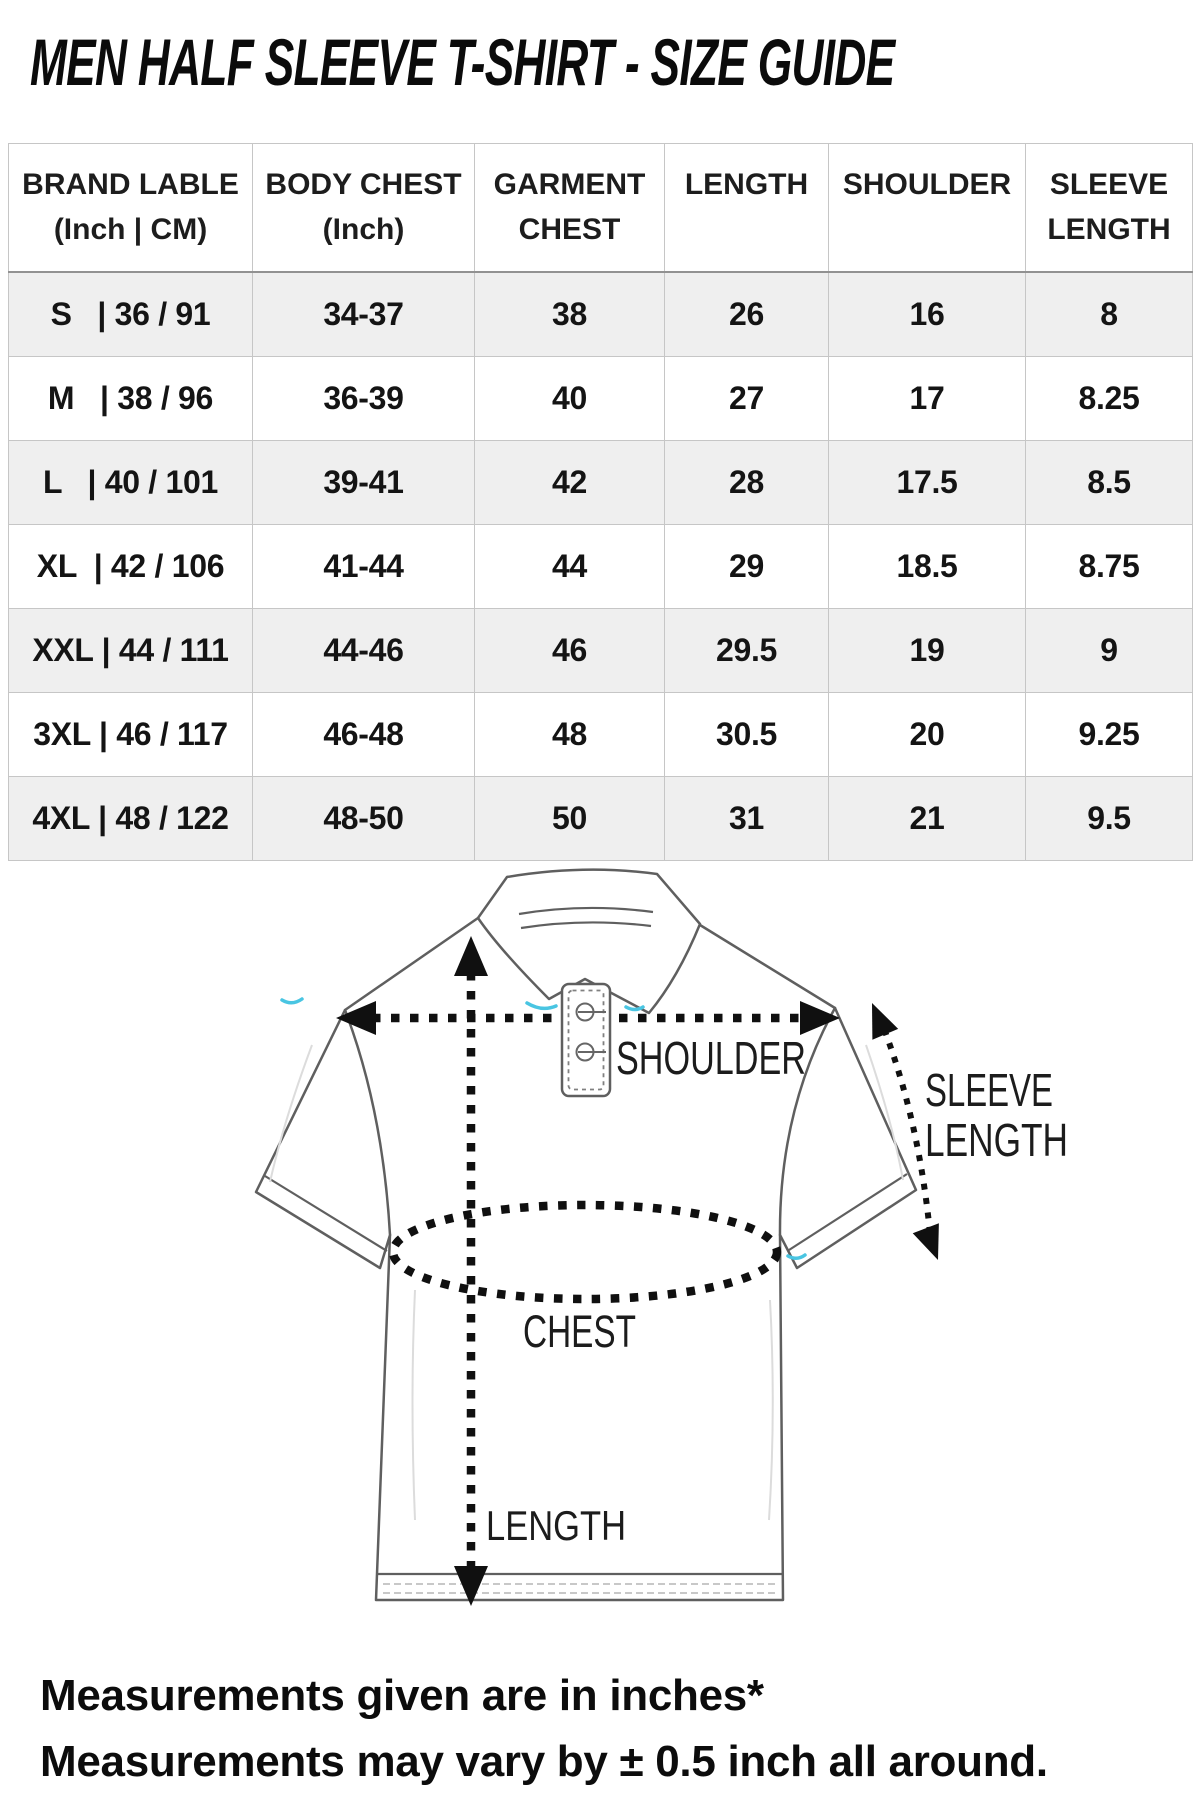 This screenshot has height=1800, width=1200. I want to click on header-line1: LENGTH, so click(746, 184).